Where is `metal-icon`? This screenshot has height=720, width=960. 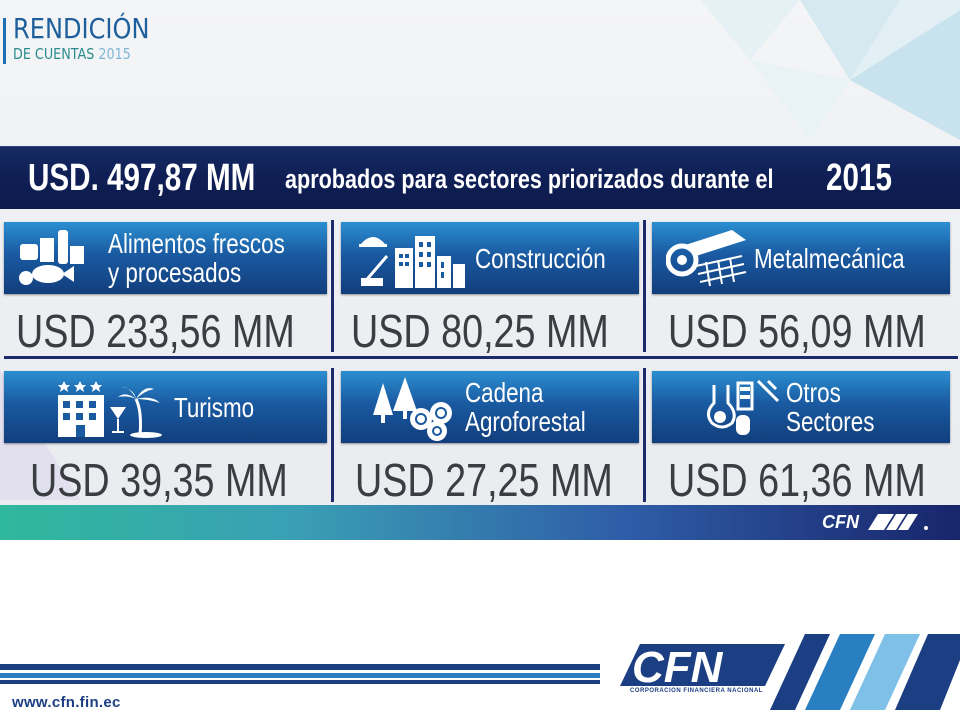 metal-icon is located at coordinates (706, 258).